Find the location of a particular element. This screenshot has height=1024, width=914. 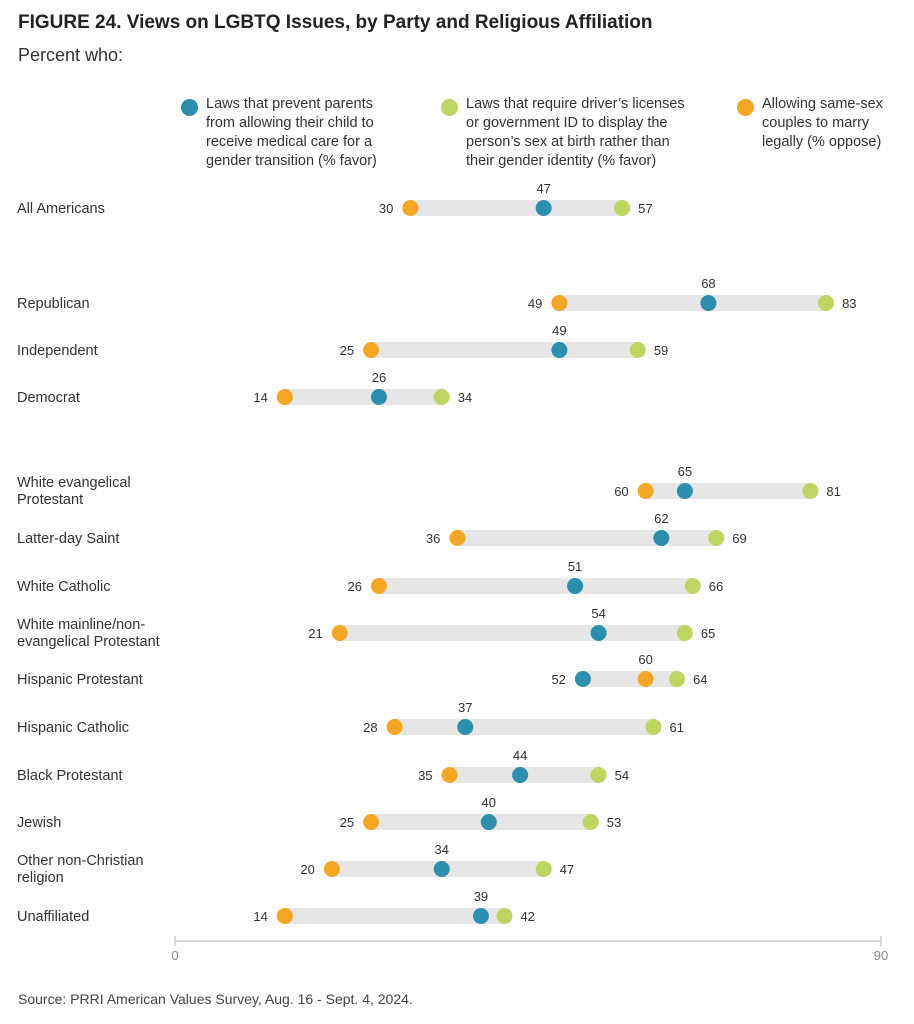

value-label-medical: 68 is located at coordinates (708, 283).